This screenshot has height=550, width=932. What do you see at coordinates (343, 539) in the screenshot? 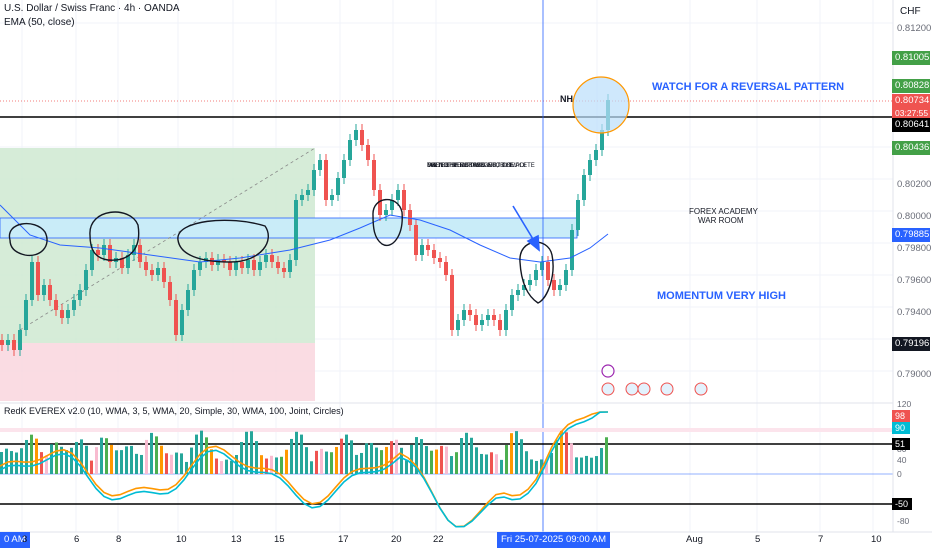
I see `date-tick: 17` at bounding box center [343, 539].